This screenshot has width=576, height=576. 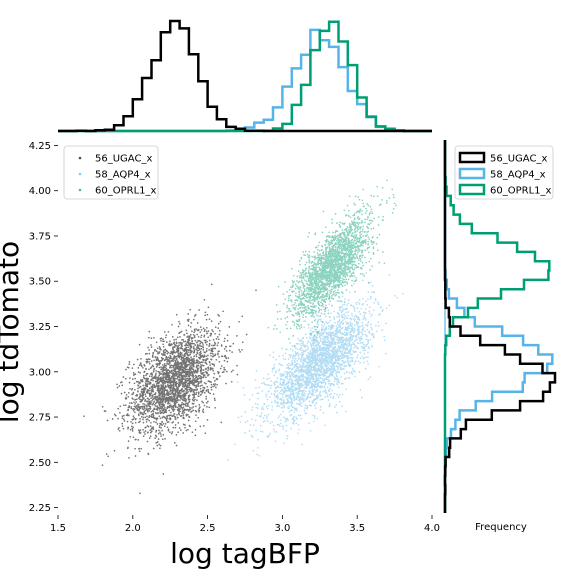 What do you see at coordinates (282, 528) in the screenshot?
I see `x-tick-label: 3.0` at bounding box center [282, 528].